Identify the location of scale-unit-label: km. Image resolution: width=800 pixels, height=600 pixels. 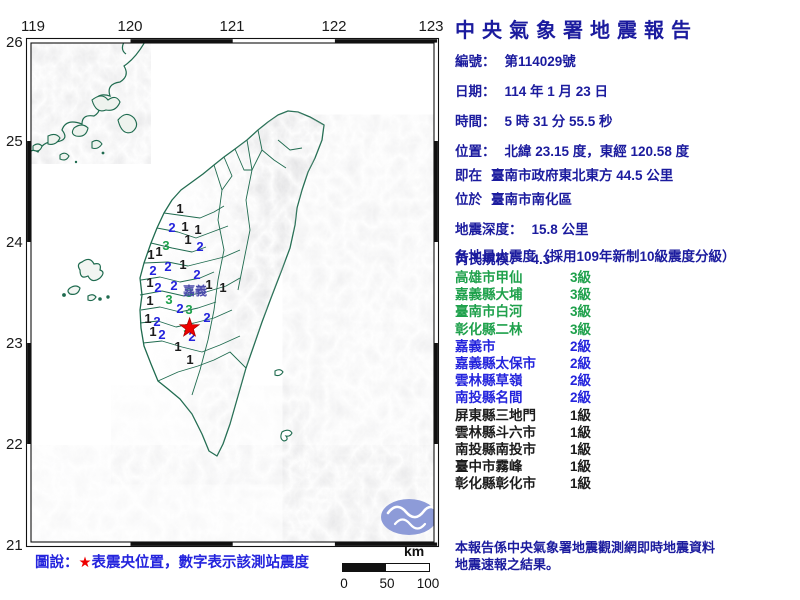
(414, 551).